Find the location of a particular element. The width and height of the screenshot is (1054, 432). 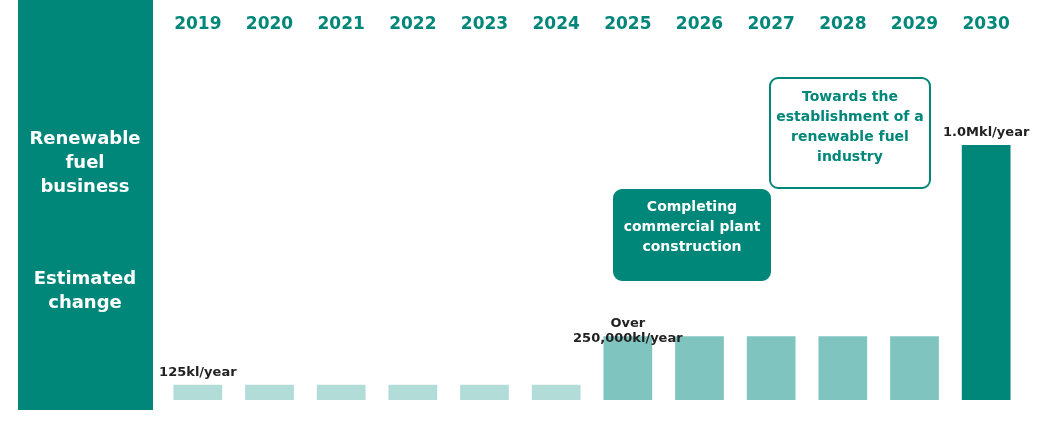

x-tick-label: 2025 is located at coordinates (628, 22).